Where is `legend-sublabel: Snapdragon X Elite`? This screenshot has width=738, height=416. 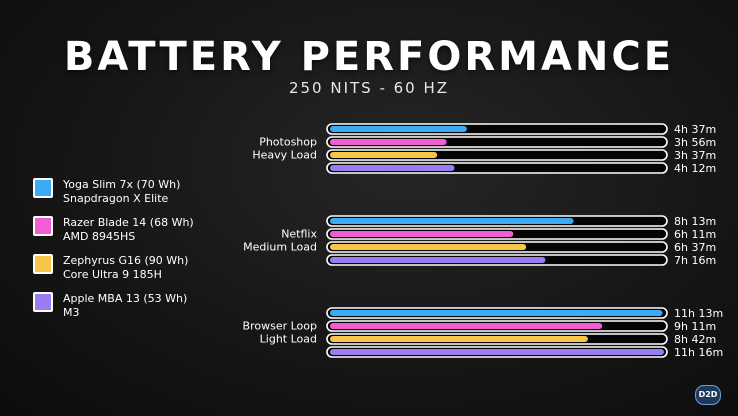
legend-sublabel: Snapdragon X Elite is located at coordinates (116, 198).